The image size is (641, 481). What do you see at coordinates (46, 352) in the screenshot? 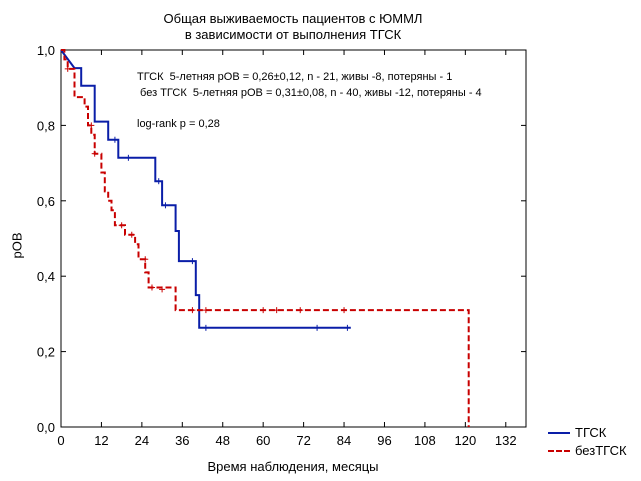
I see `y-tick-label: 0,2` at bounding box center [46, 352].